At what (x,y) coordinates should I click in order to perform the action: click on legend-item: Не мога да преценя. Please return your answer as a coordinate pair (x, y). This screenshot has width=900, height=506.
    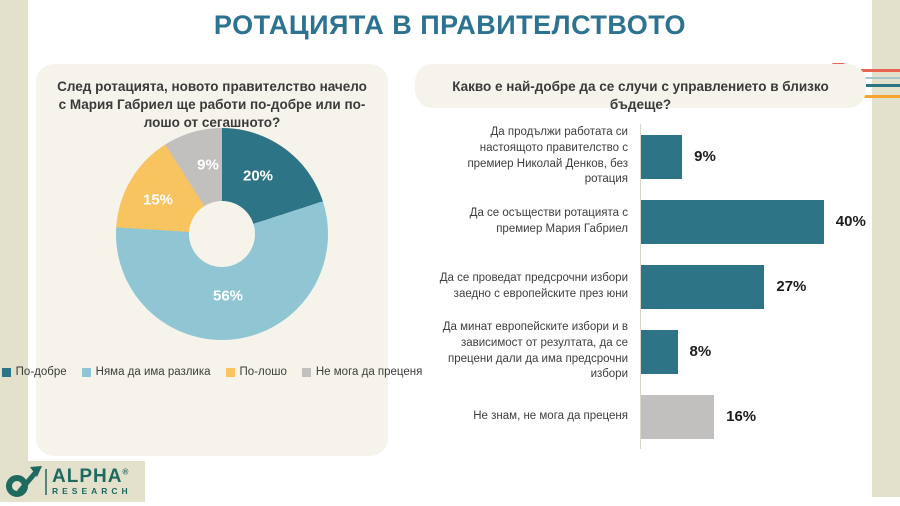
    Looking at the image, I should click on (362, 372).